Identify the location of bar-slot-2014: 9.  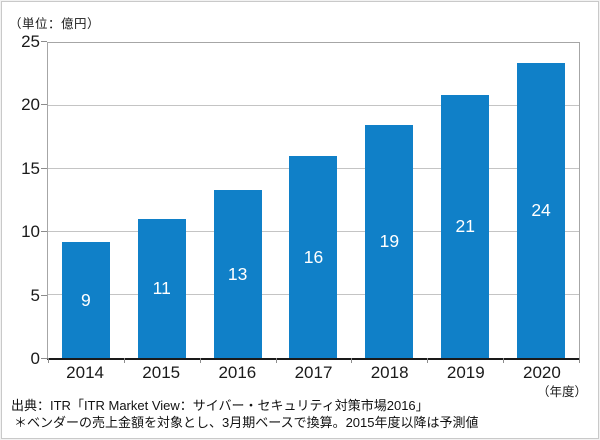
(86, 200).